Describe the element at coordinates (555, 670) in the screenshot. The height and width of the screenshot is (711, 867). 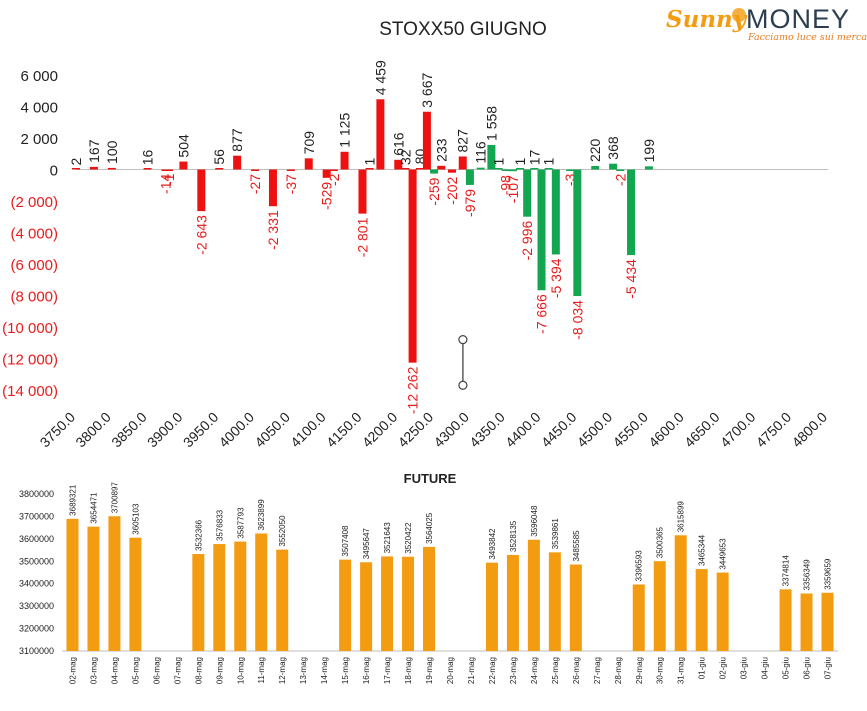
I see `future-x-tick-label: 25-mag` at that location.